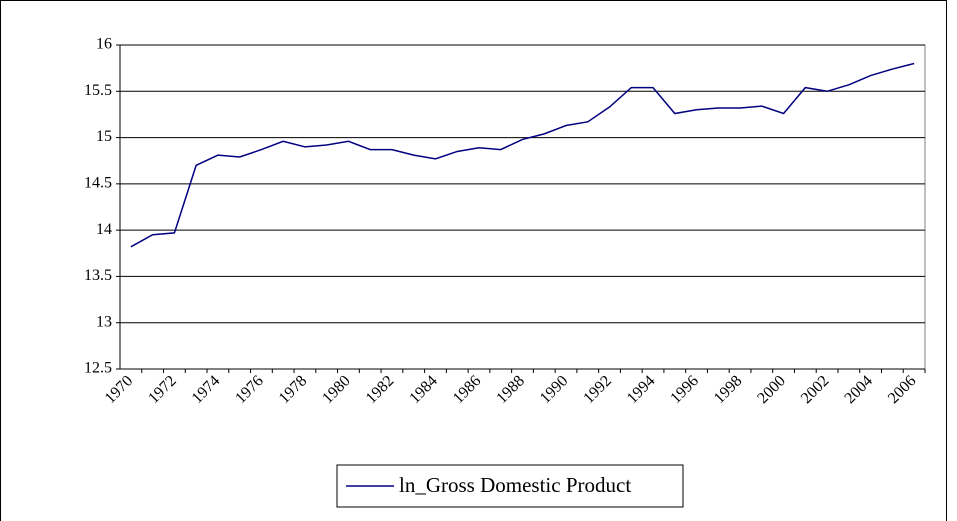 This screenshot has height=521, width=957. What do you see at coordinates (162, 389) in the screenshot?
I see `x-tick-label: 1972` at bounding box center [162, 389].